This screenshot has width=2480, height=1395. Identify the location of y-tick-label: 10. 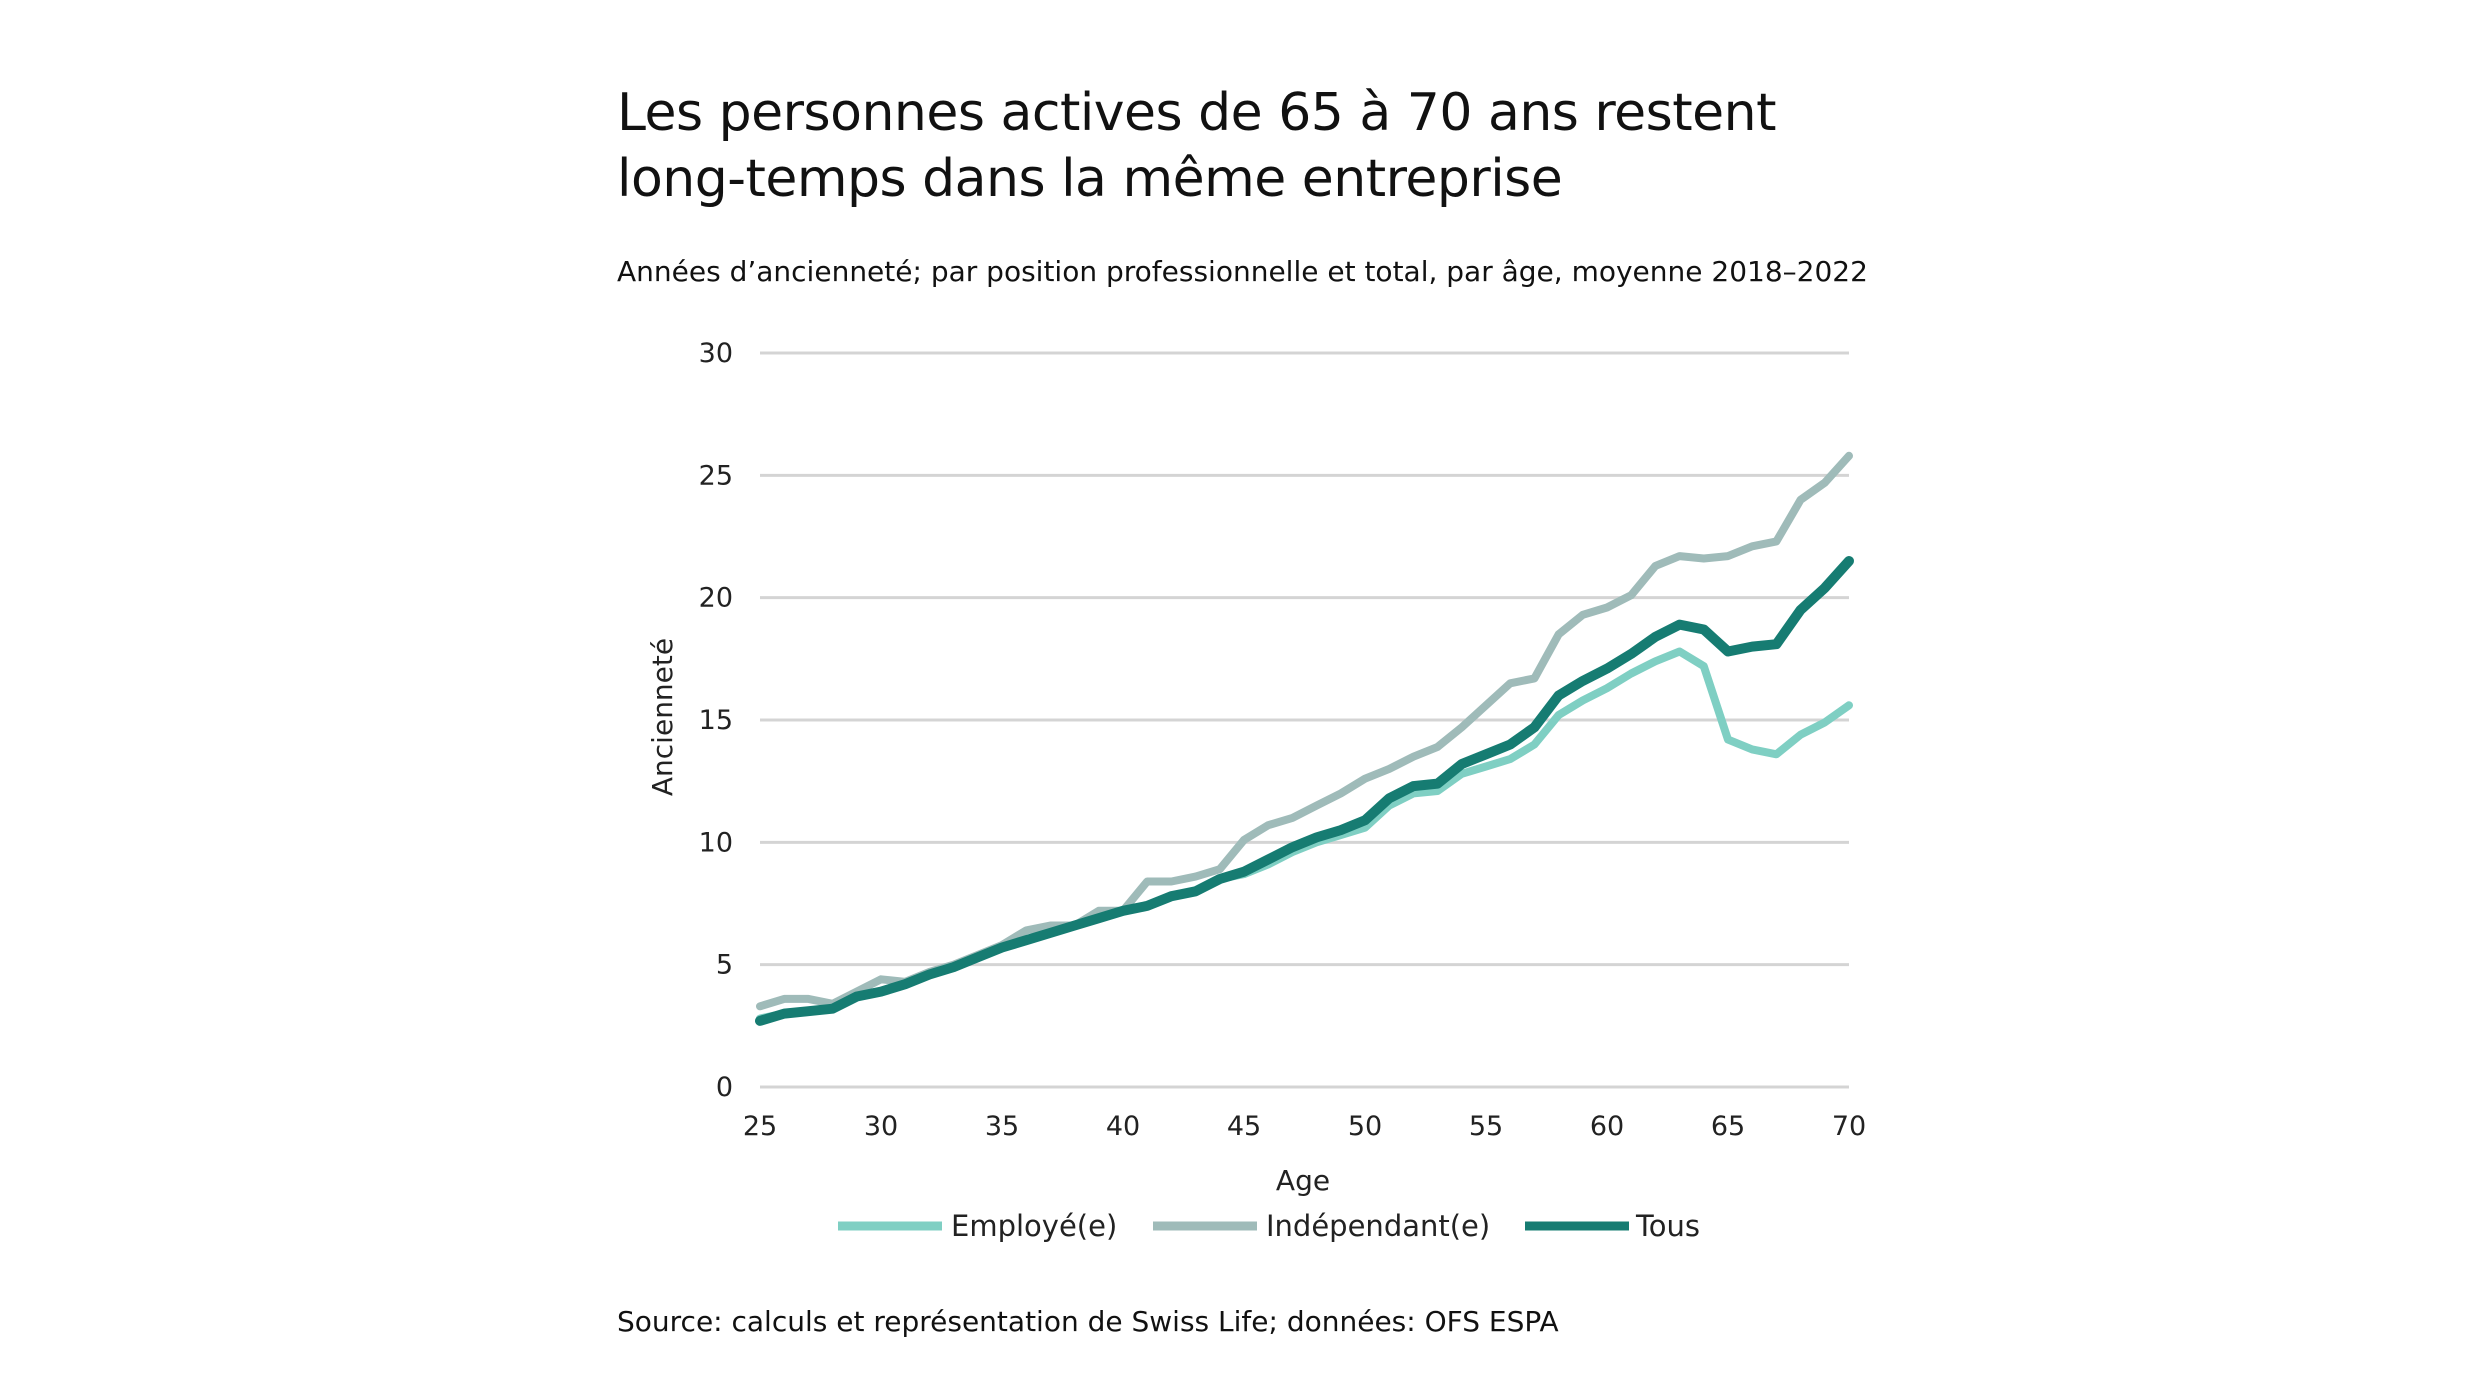
(716, 842).